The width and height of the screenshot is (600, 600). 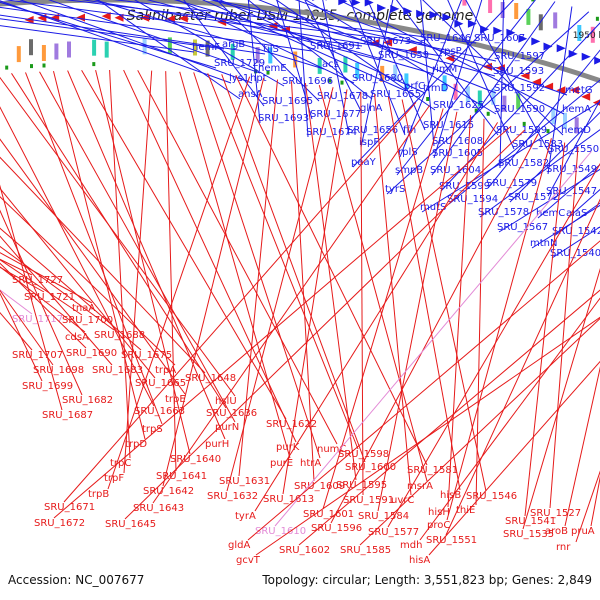 What do you see at coordinates (136, 444) in the screenshot?
I see `gene-label-reverse: trpD` at bounding box center [136, 444].